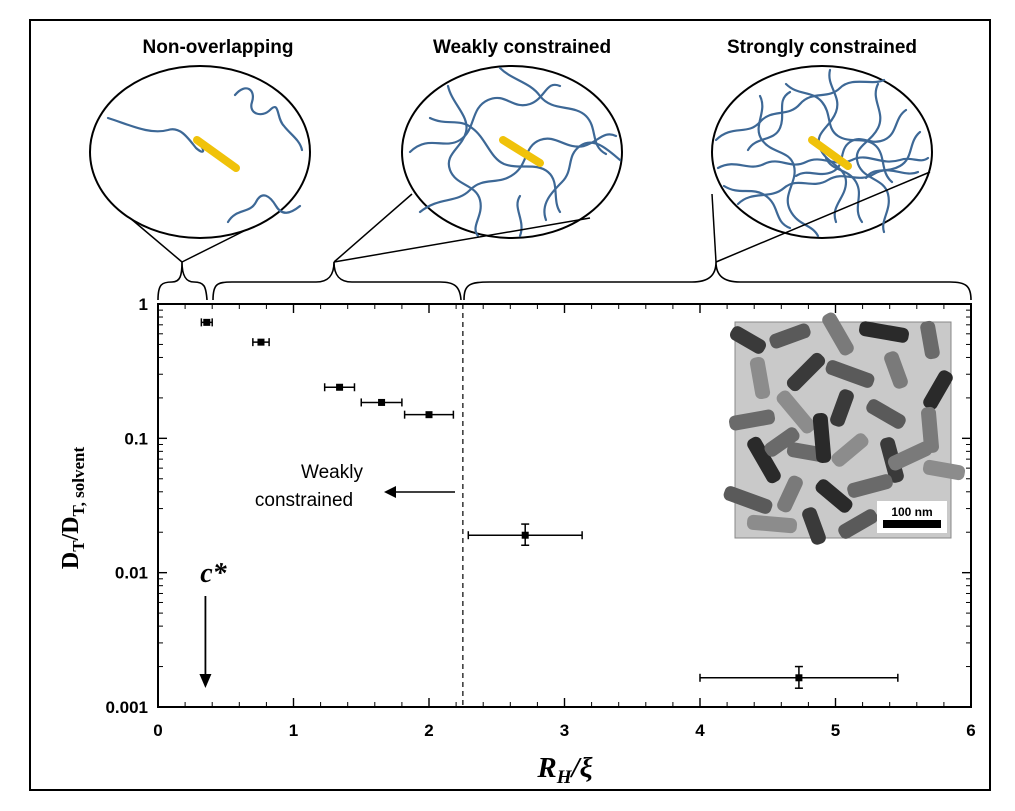  I want to click on panel-title-strongly-constrained: Strongly constrained, so click(822, 47).